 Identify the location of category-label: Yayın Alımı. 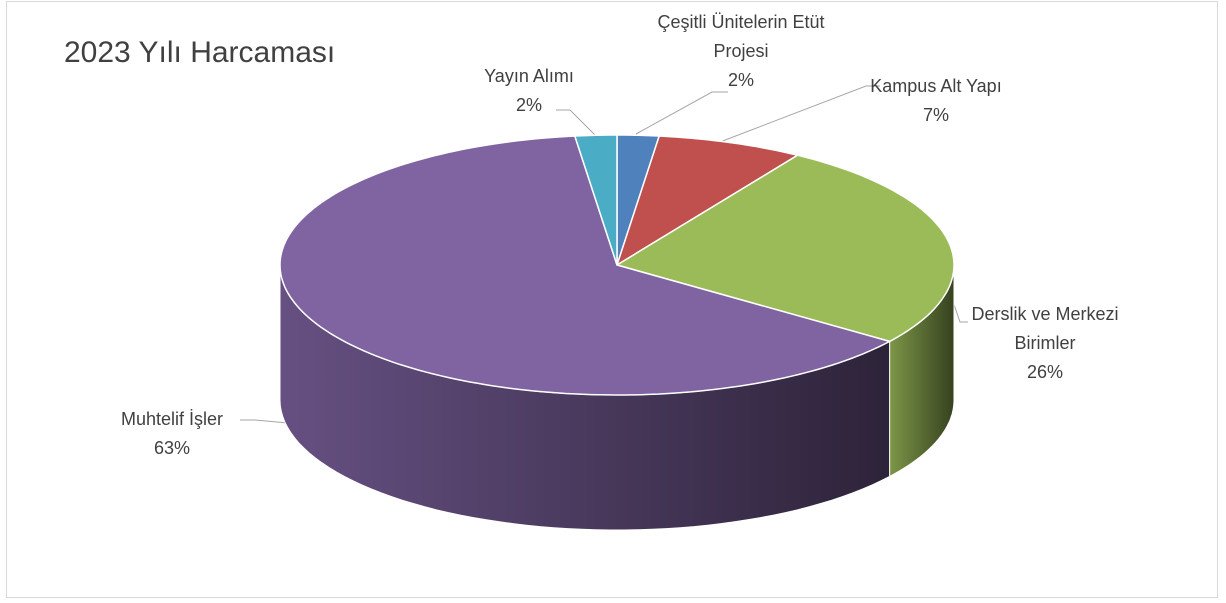
(529, 76).